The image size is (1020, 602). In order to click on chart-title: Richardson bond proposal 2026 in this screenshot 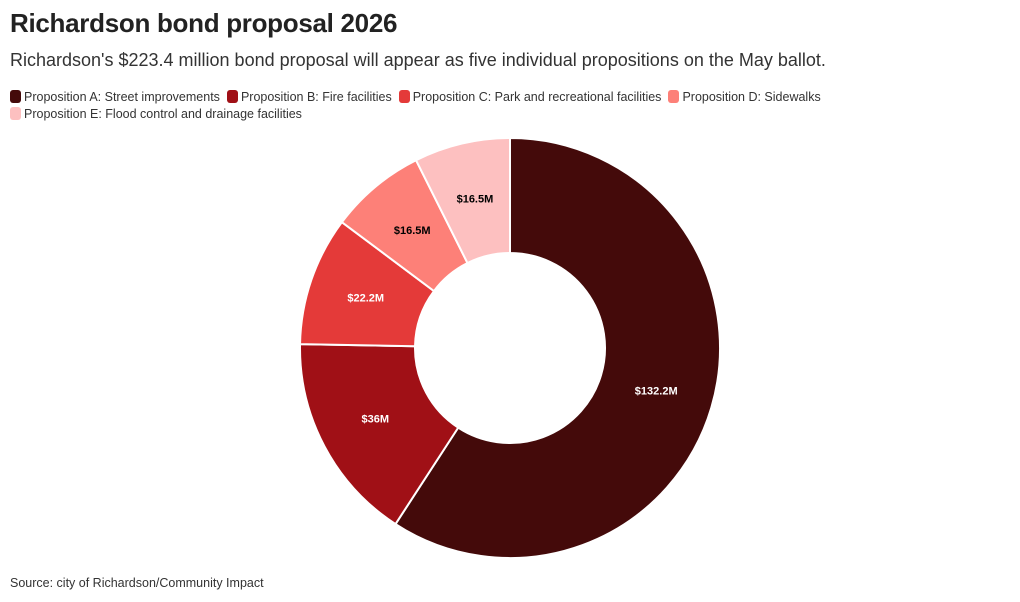, I will do `click(204, 23)`.